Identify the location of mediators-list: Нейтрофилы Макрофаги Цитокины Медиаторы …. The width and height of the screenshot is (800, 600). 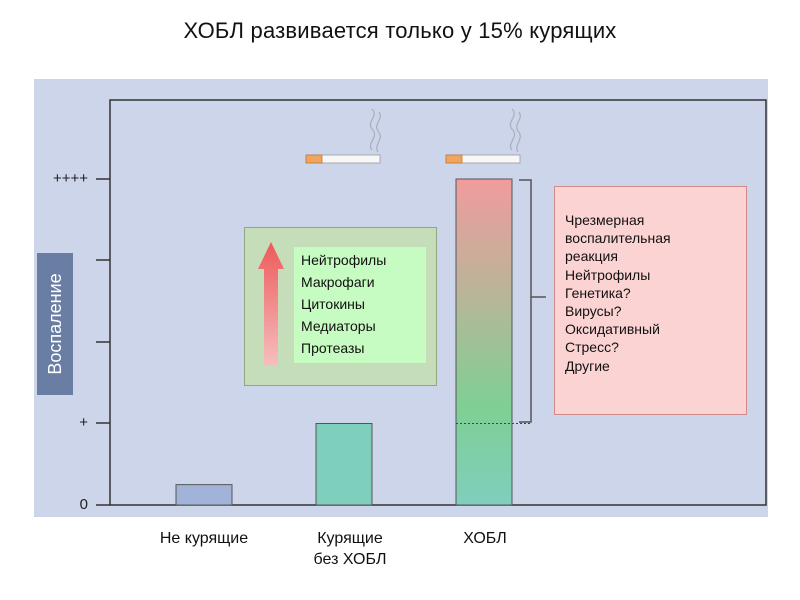
(360, 305).